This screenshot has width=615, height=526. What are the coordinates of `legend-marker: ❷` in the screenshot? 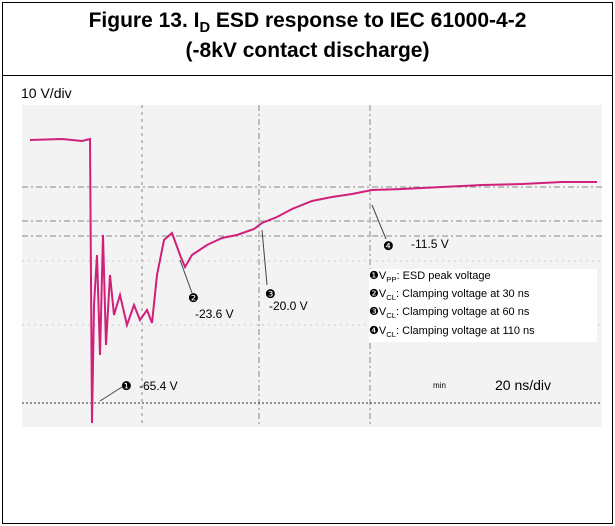 It's located at (374, 294).